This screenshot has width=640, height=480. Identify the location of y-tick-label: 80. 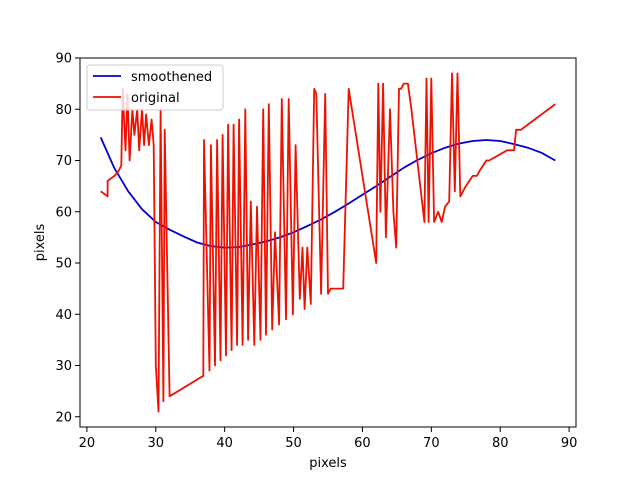
(63, 110).